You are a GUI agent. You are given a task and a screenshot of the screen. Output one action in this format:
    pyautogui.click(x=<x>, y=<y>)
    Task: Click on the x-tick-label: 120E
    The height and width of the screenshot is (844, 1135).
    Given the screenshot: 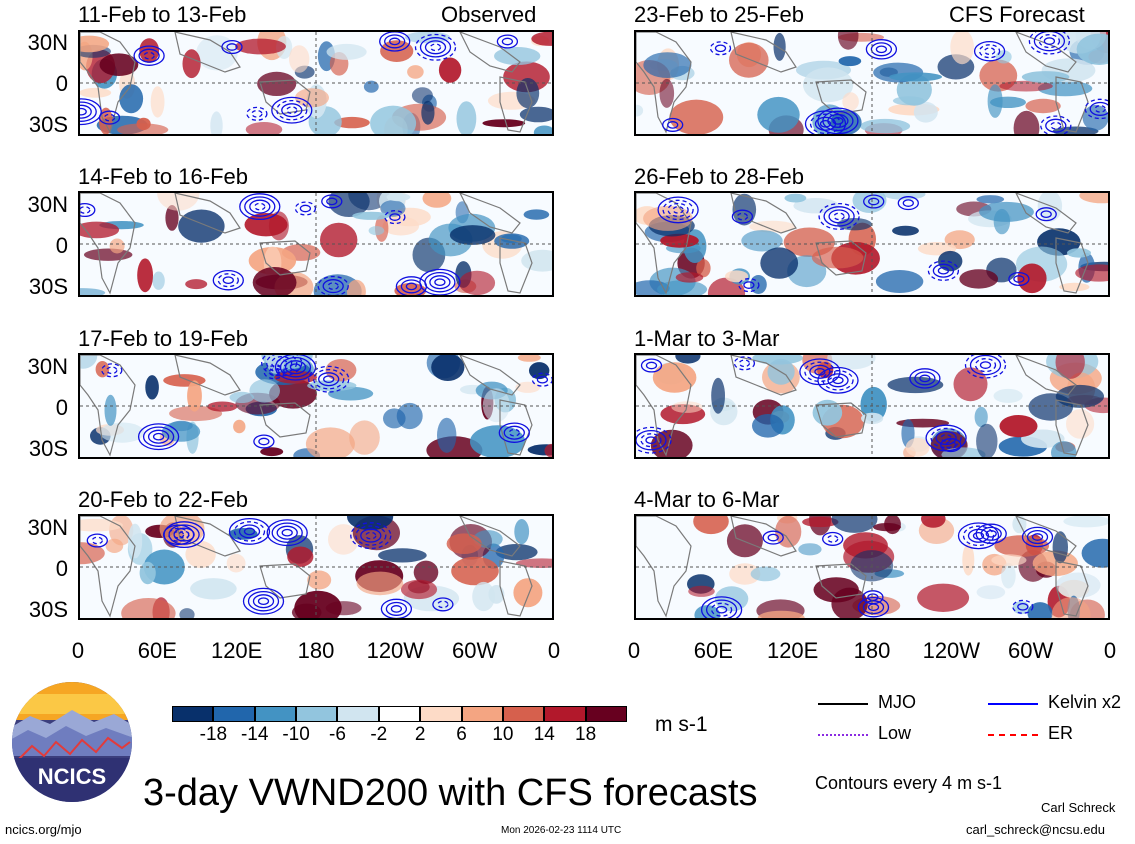 What is the action you would take?
    pyautogui.click(x=236, y=650)
    